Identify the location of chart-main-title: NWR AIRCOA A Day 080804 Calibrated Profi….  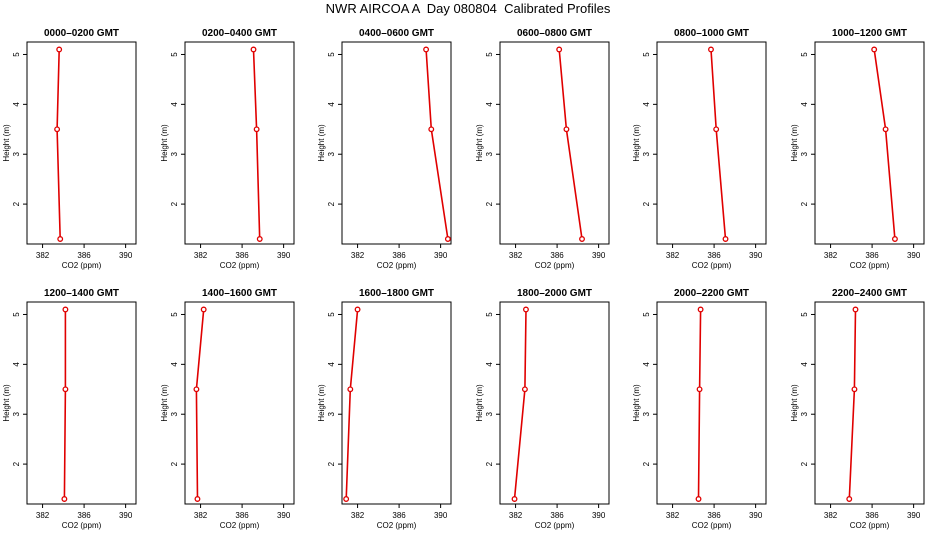
(468, 8).